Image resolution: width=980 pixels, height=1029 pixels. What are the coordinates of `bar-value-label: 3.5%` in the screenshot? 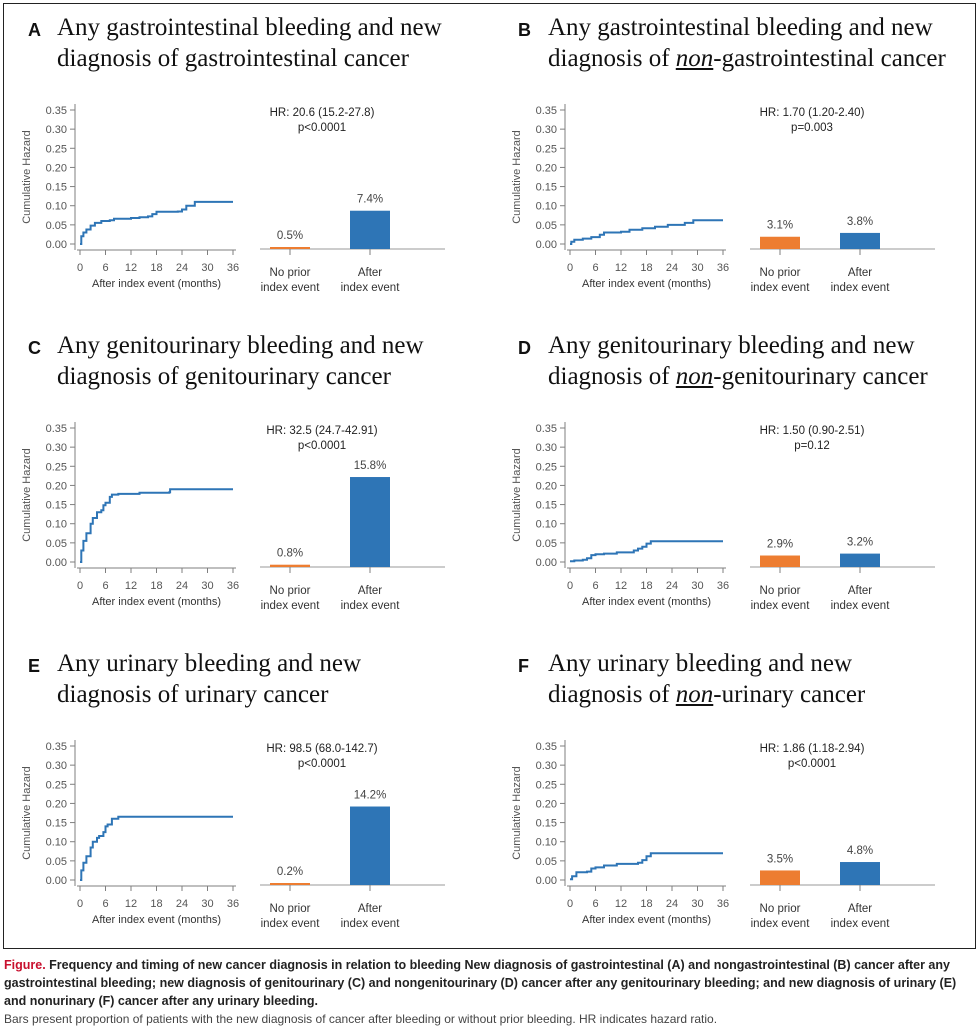 It's located at (780, 859).